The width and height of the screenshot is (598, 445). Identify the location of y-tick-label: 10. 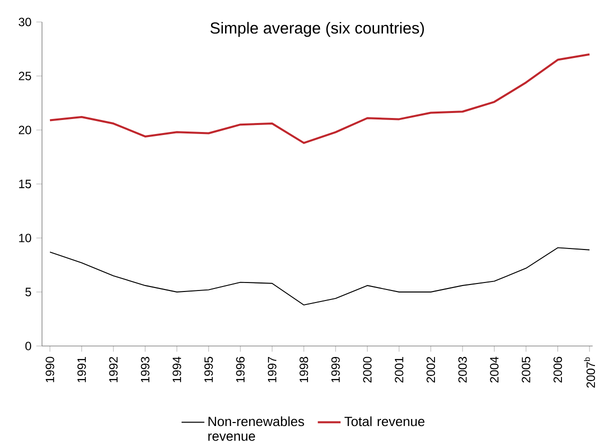
(25, 238).